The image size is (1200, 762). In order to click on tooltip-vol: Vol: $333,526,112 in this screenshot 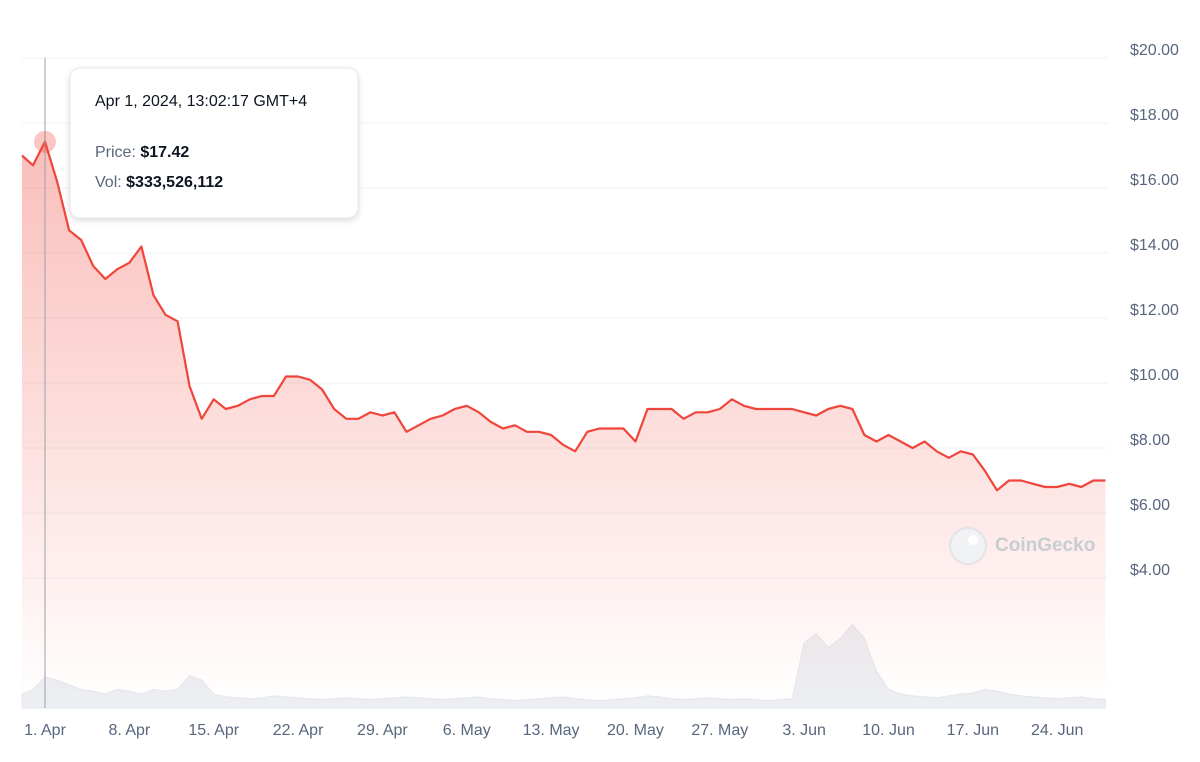, I will do `click(159, 182)`.